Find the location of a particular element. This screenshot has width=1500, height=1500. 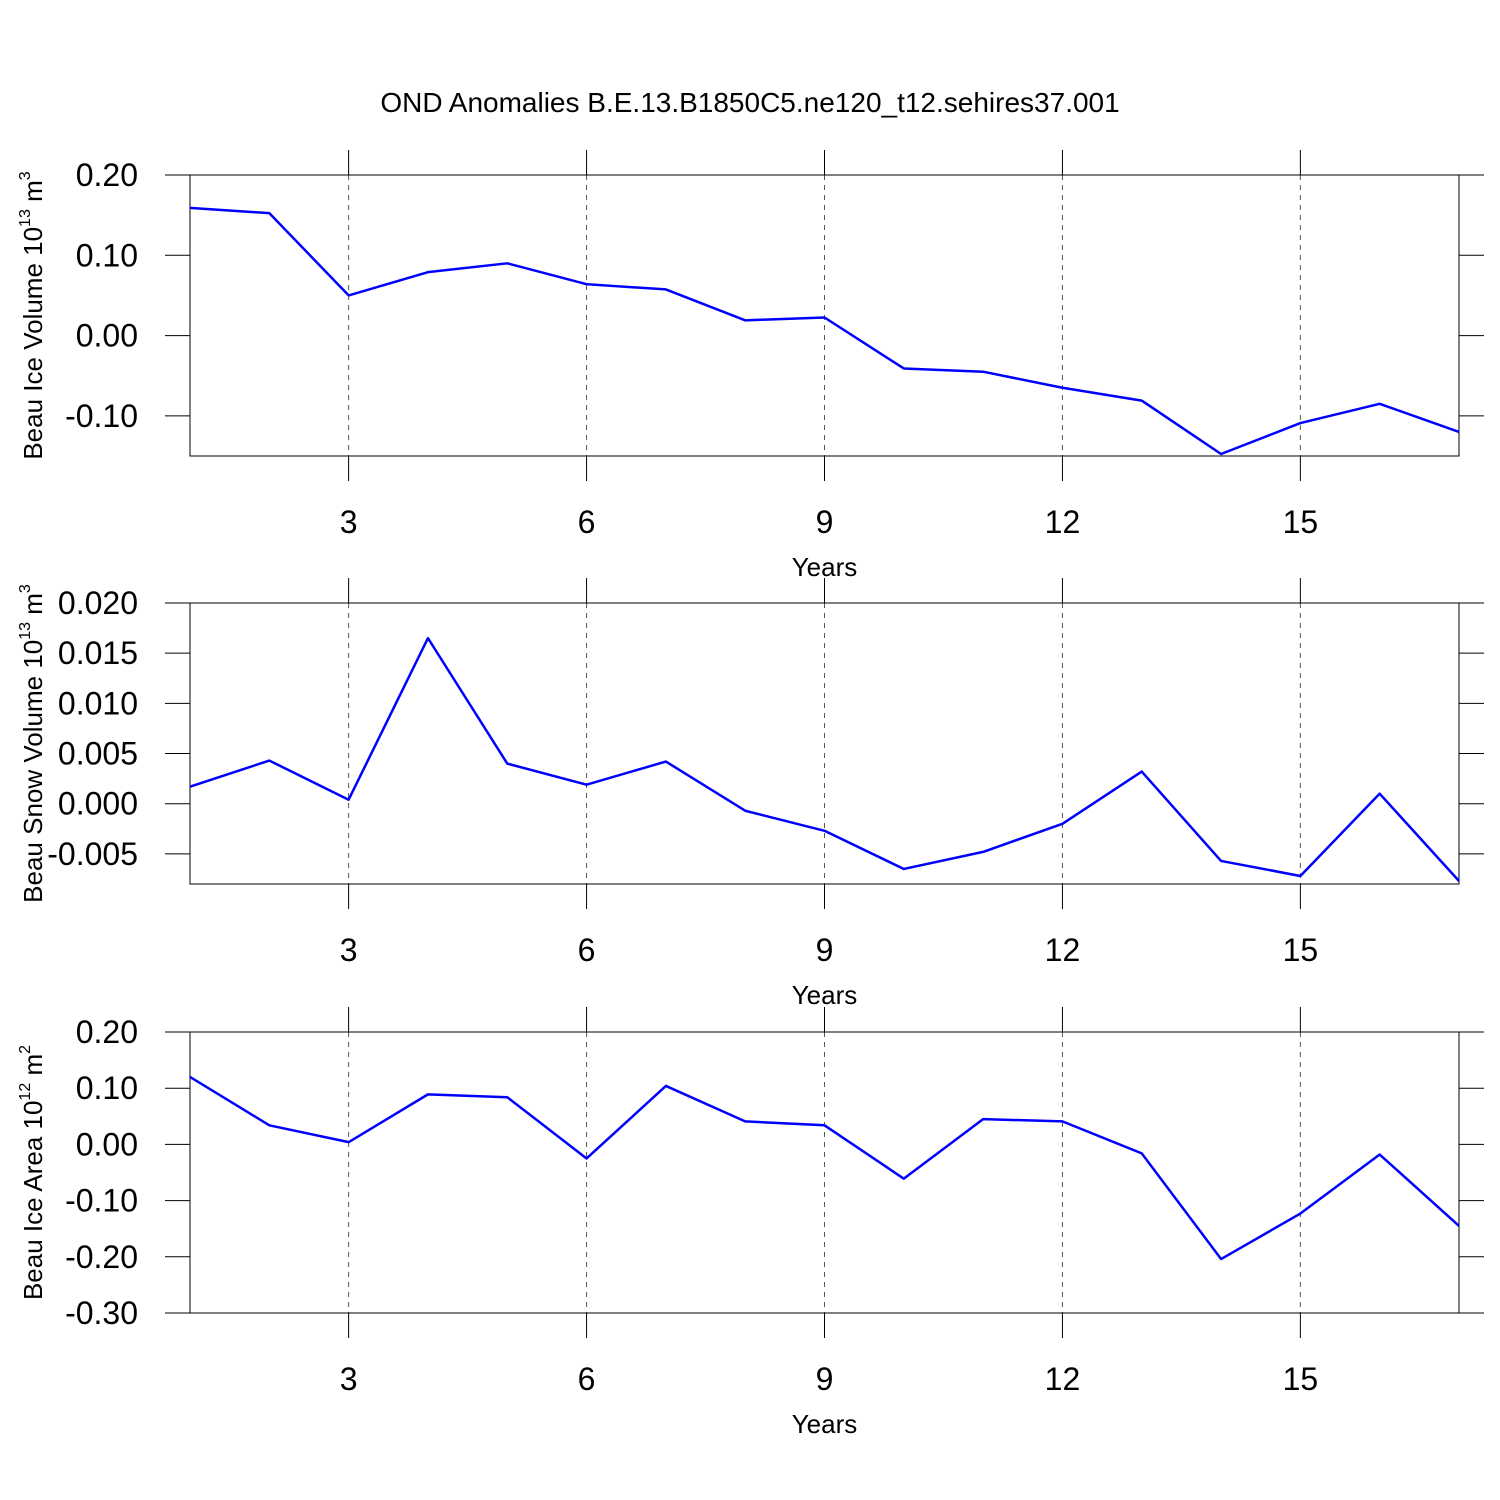

y-axis-label: Beau Snow Volume 1013 m3 is located at coordinates (32, 743).